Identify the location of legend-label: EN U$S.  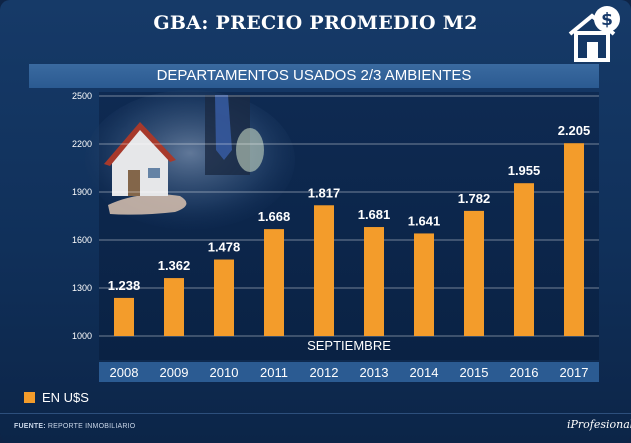
(65, 397).